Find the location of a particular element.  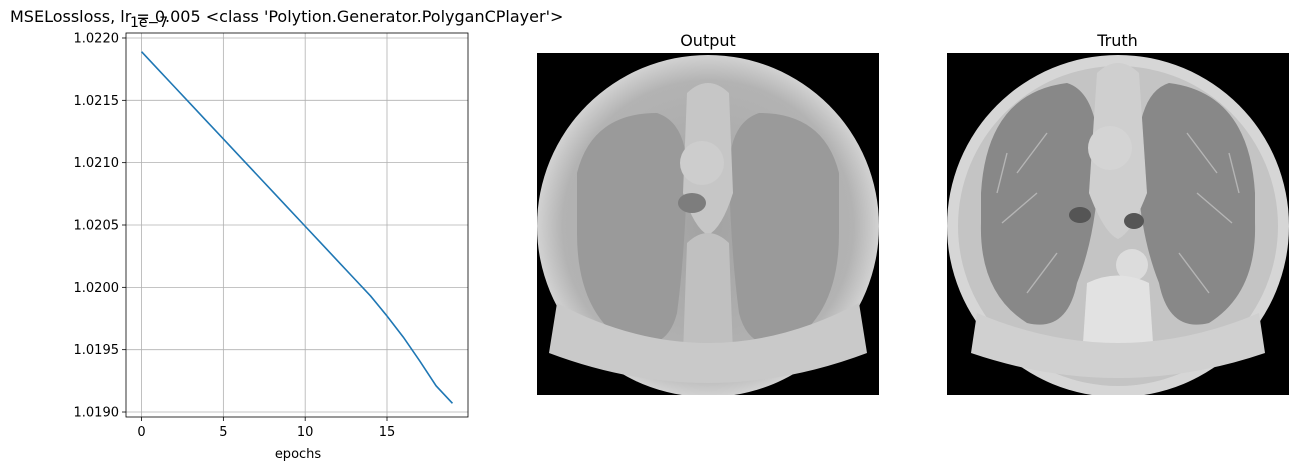

y-tick-label: 1.0215 is located at coordinates (97, 101).